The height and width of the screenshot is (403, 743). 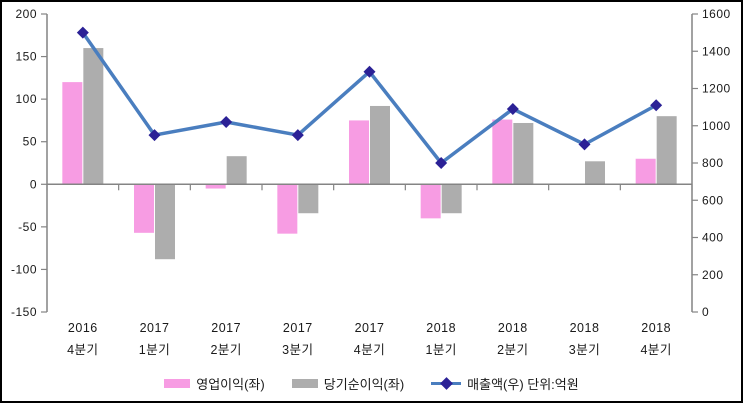 I want to click on net-income-swatch-icon, so click(x=304, y=383).